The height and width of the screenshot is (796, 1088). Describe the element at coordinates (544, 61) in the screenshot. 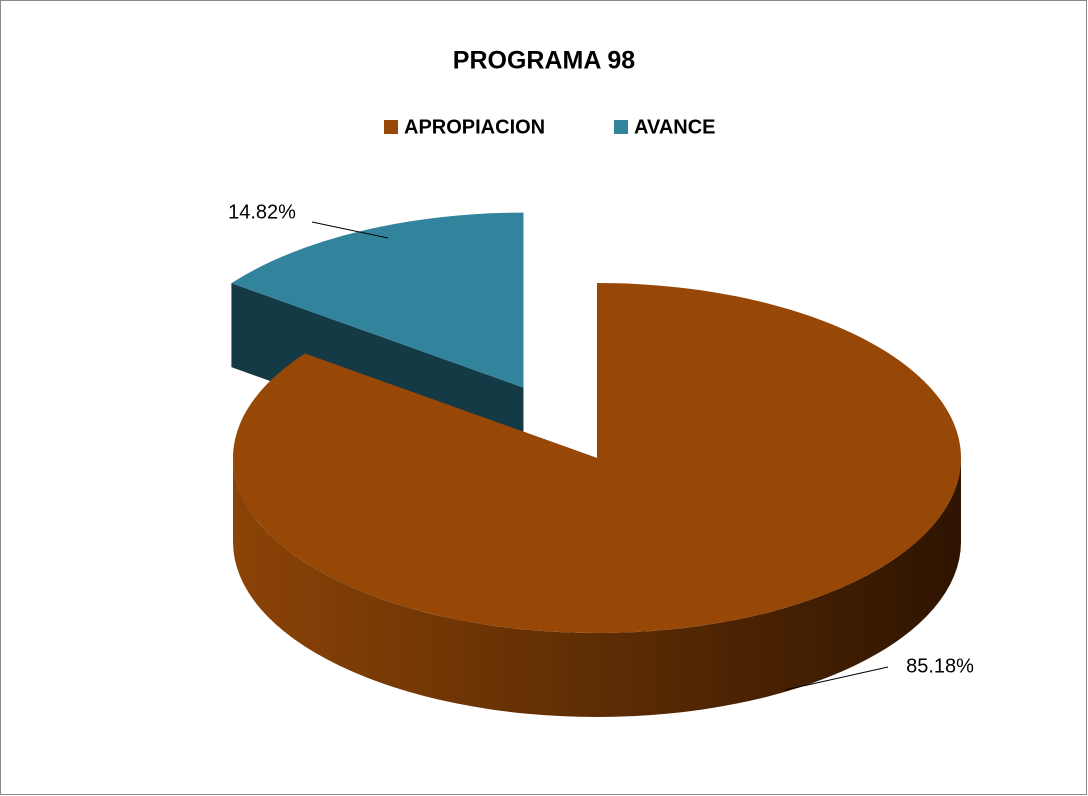

I see `chart-title: PROGRAMA 98` at that location.